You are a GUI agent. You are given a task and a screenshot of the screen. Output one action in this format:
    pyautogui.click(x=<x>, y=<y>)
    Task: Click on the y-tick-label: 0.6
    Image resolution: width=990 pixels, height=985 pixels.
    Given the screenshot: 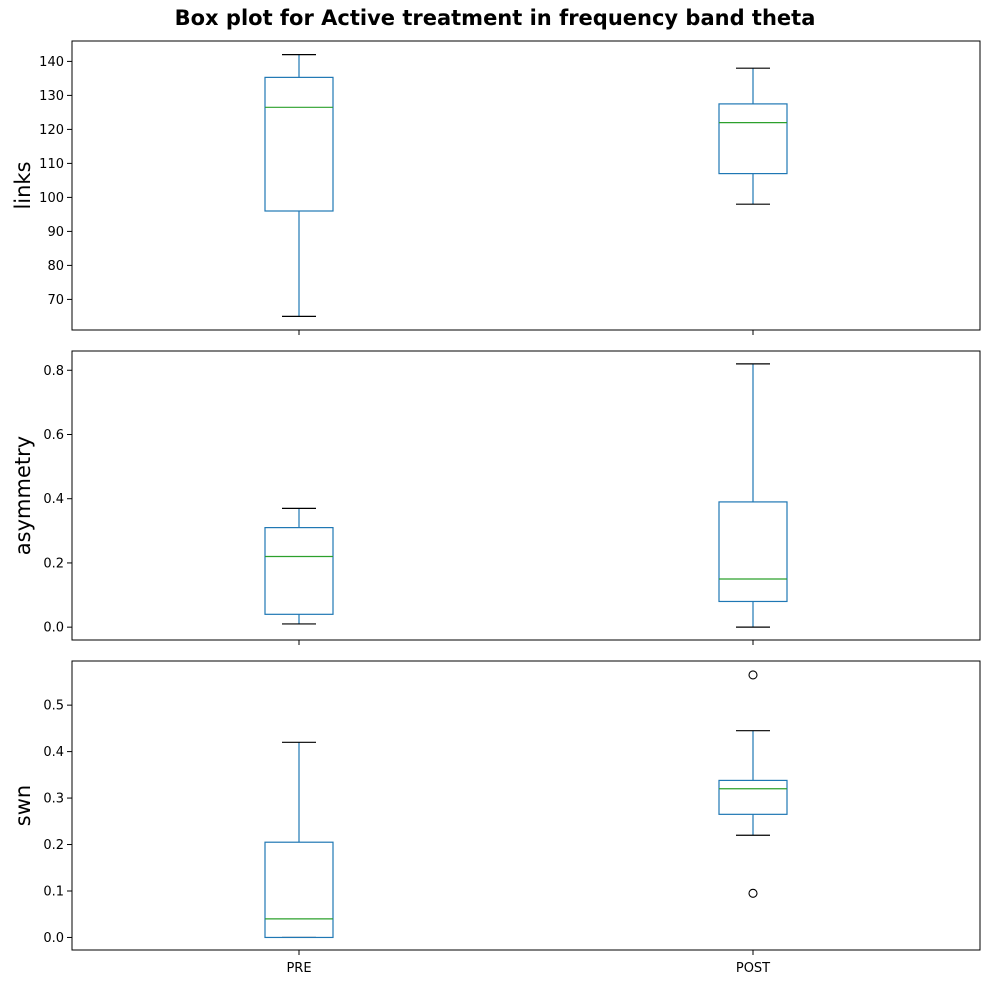 What is the action you would take?
    pyautogui.click(x=53, y=435)
    